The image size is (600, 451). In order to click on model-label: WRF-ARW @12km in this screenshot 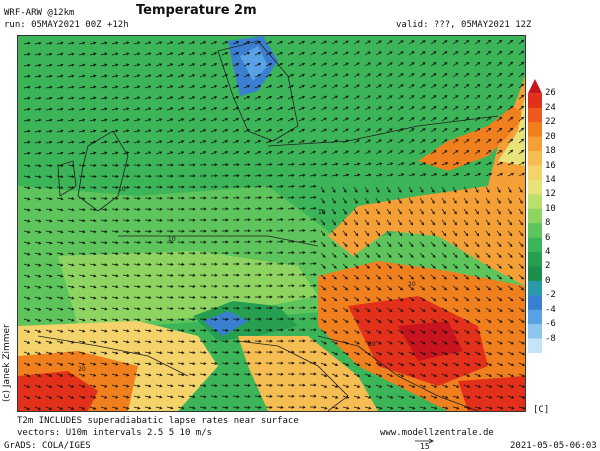, I will do `click(39, 13)`.